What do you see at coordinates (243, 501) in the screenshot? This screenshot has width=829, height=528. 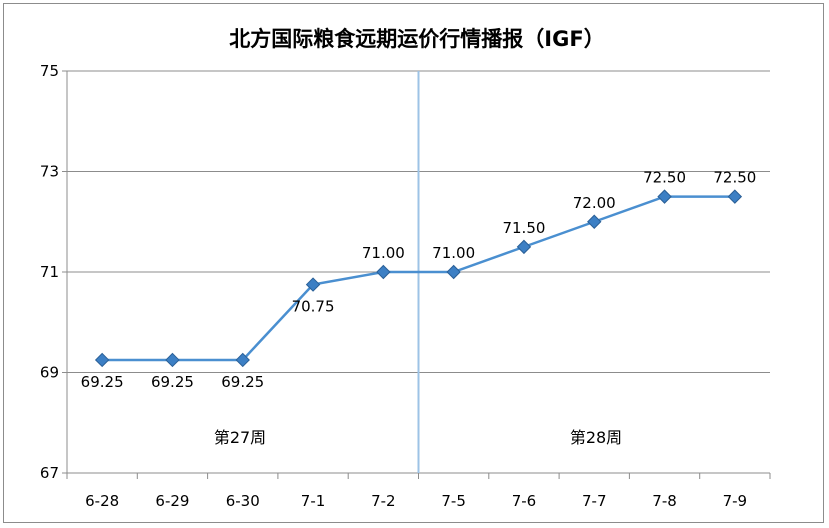 I see `x-tick-label: 6-30` at bounding box center [243, 501].